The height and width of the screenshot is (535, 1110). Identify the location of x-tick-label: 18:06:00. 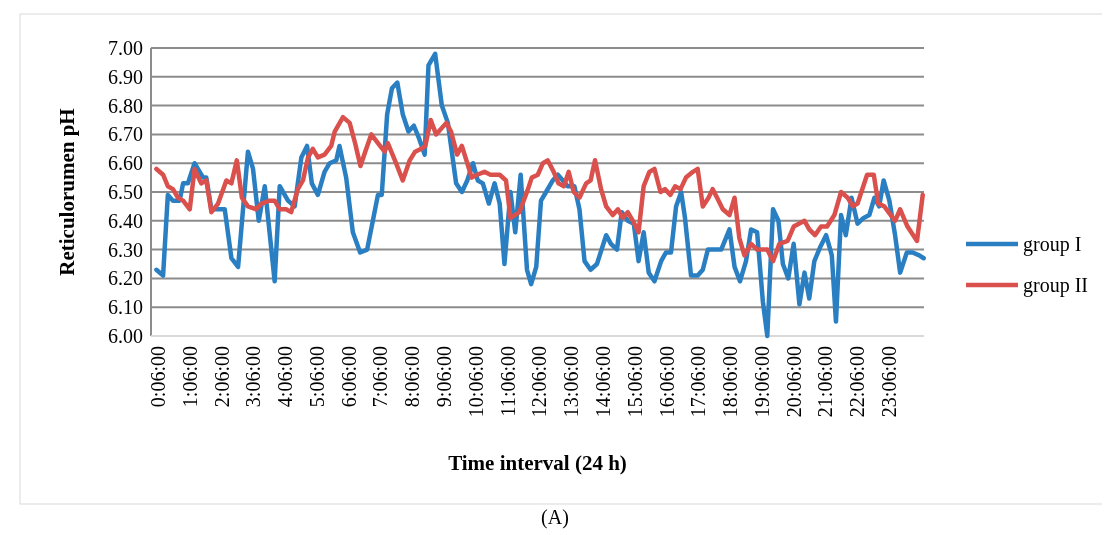
(730, 382).